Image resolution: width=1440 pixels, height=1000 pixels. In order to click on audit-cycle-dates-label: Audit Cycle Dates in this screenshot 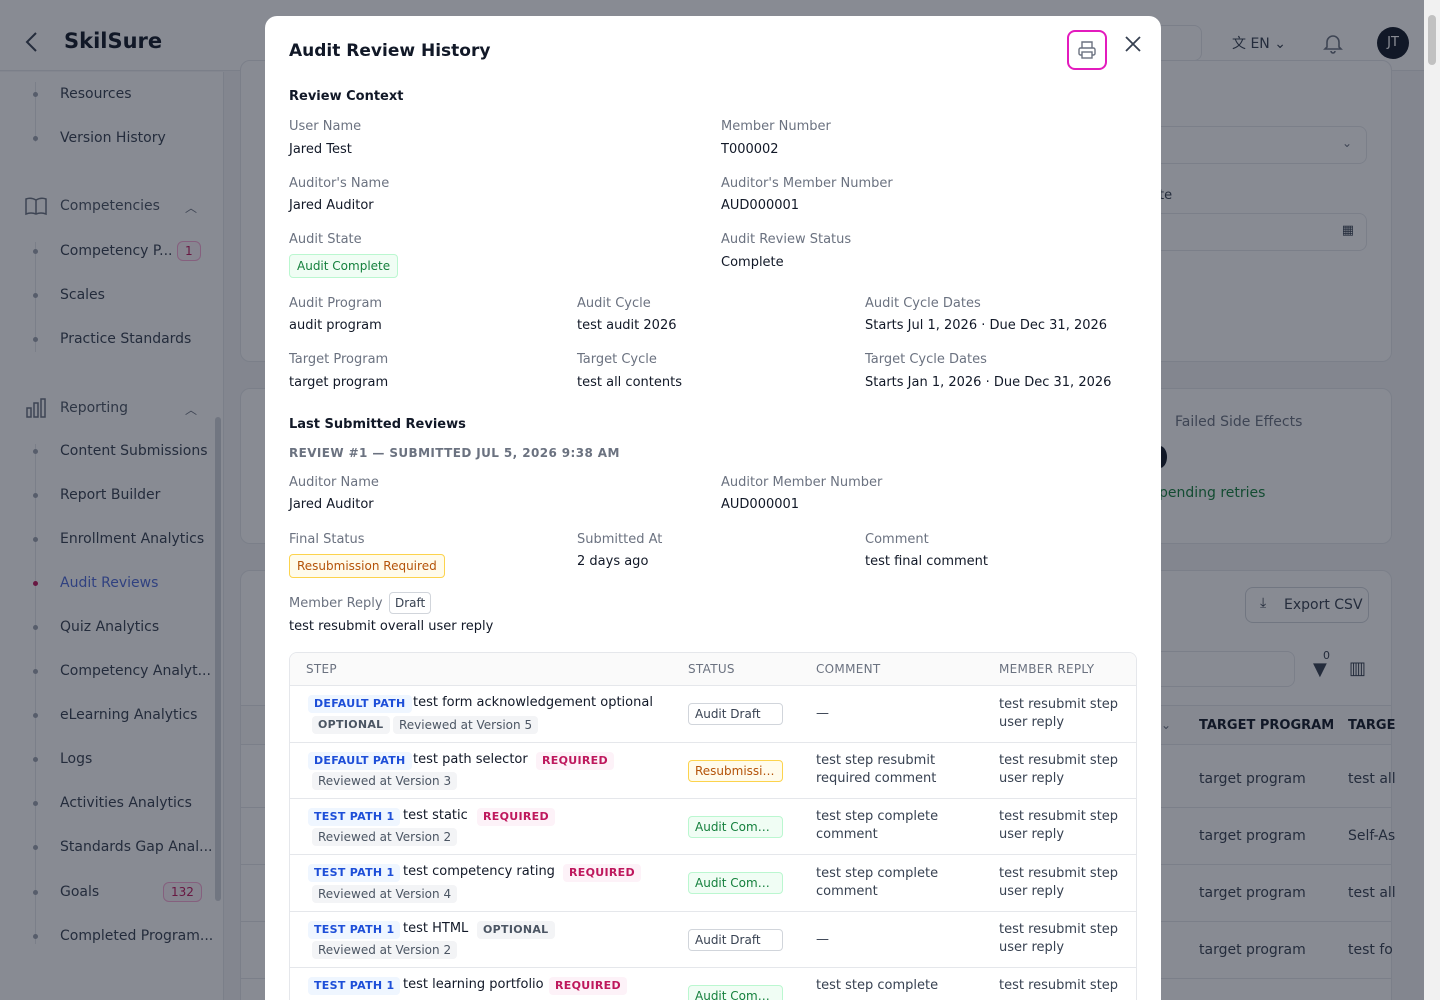, I will do `click(923, 303)`.